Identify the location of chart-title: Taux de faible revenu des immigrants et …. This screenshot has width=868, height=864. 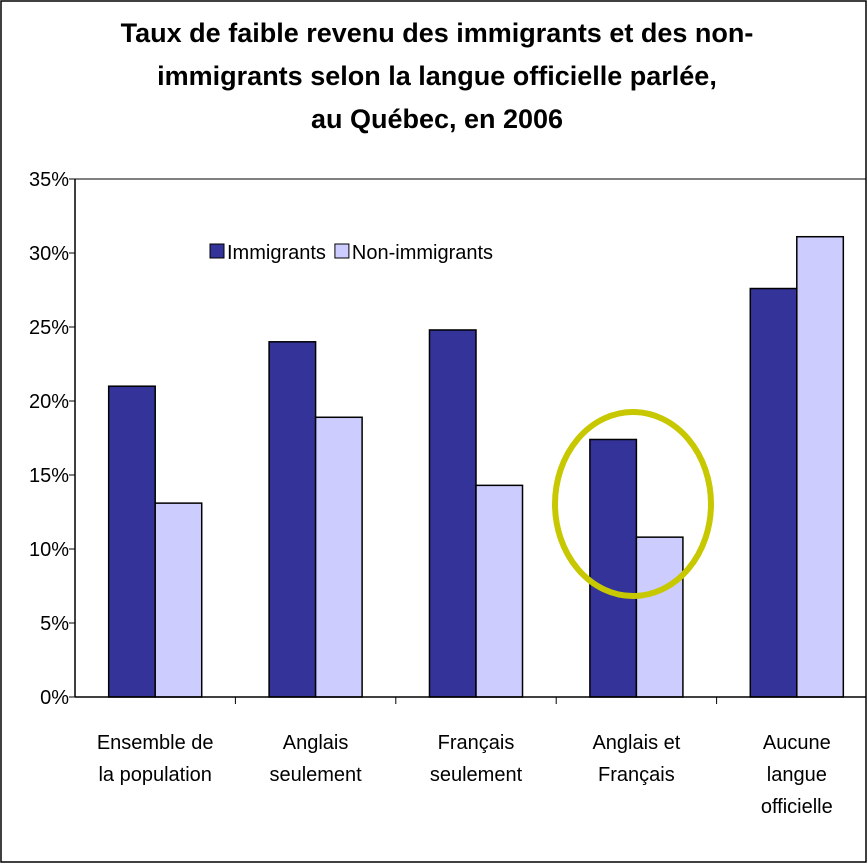
(437, 76).